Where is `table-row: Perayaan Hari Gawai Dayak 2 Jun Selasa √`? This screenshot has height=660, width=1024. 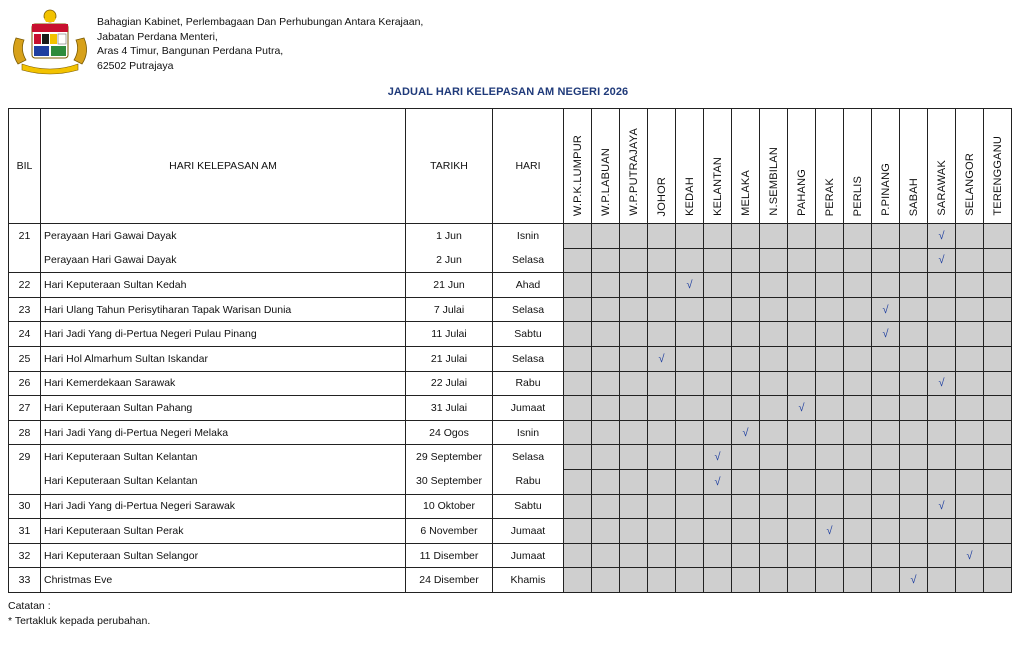 table-row: Perayaan Hari Gawai Dayak 2 Jun Selasa √ is located at coordinates (510, 260).